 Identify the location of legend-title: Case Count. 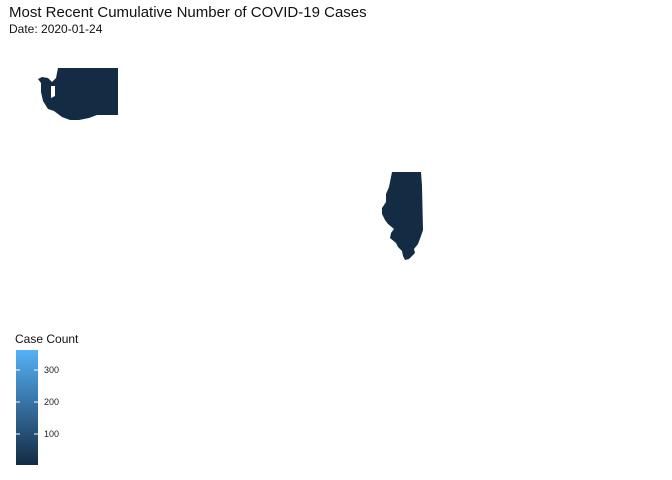
(47, 339).